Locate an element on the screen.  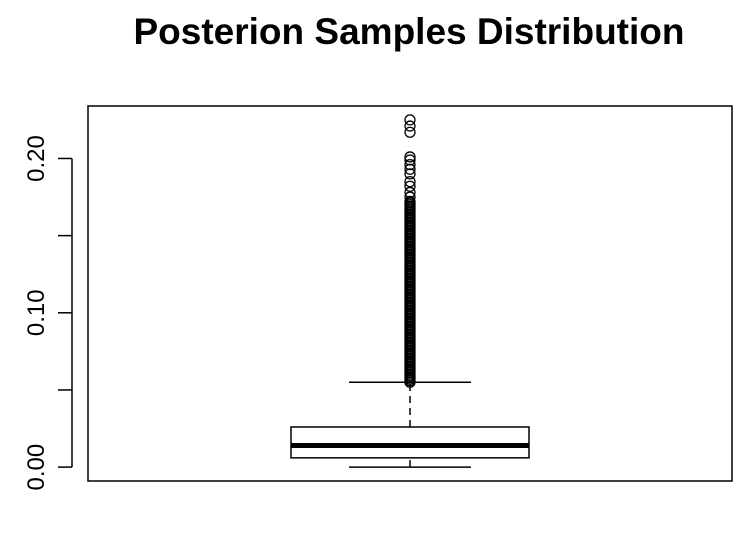
y-tick-label: 0.10 is located at coordinates (36, 312).